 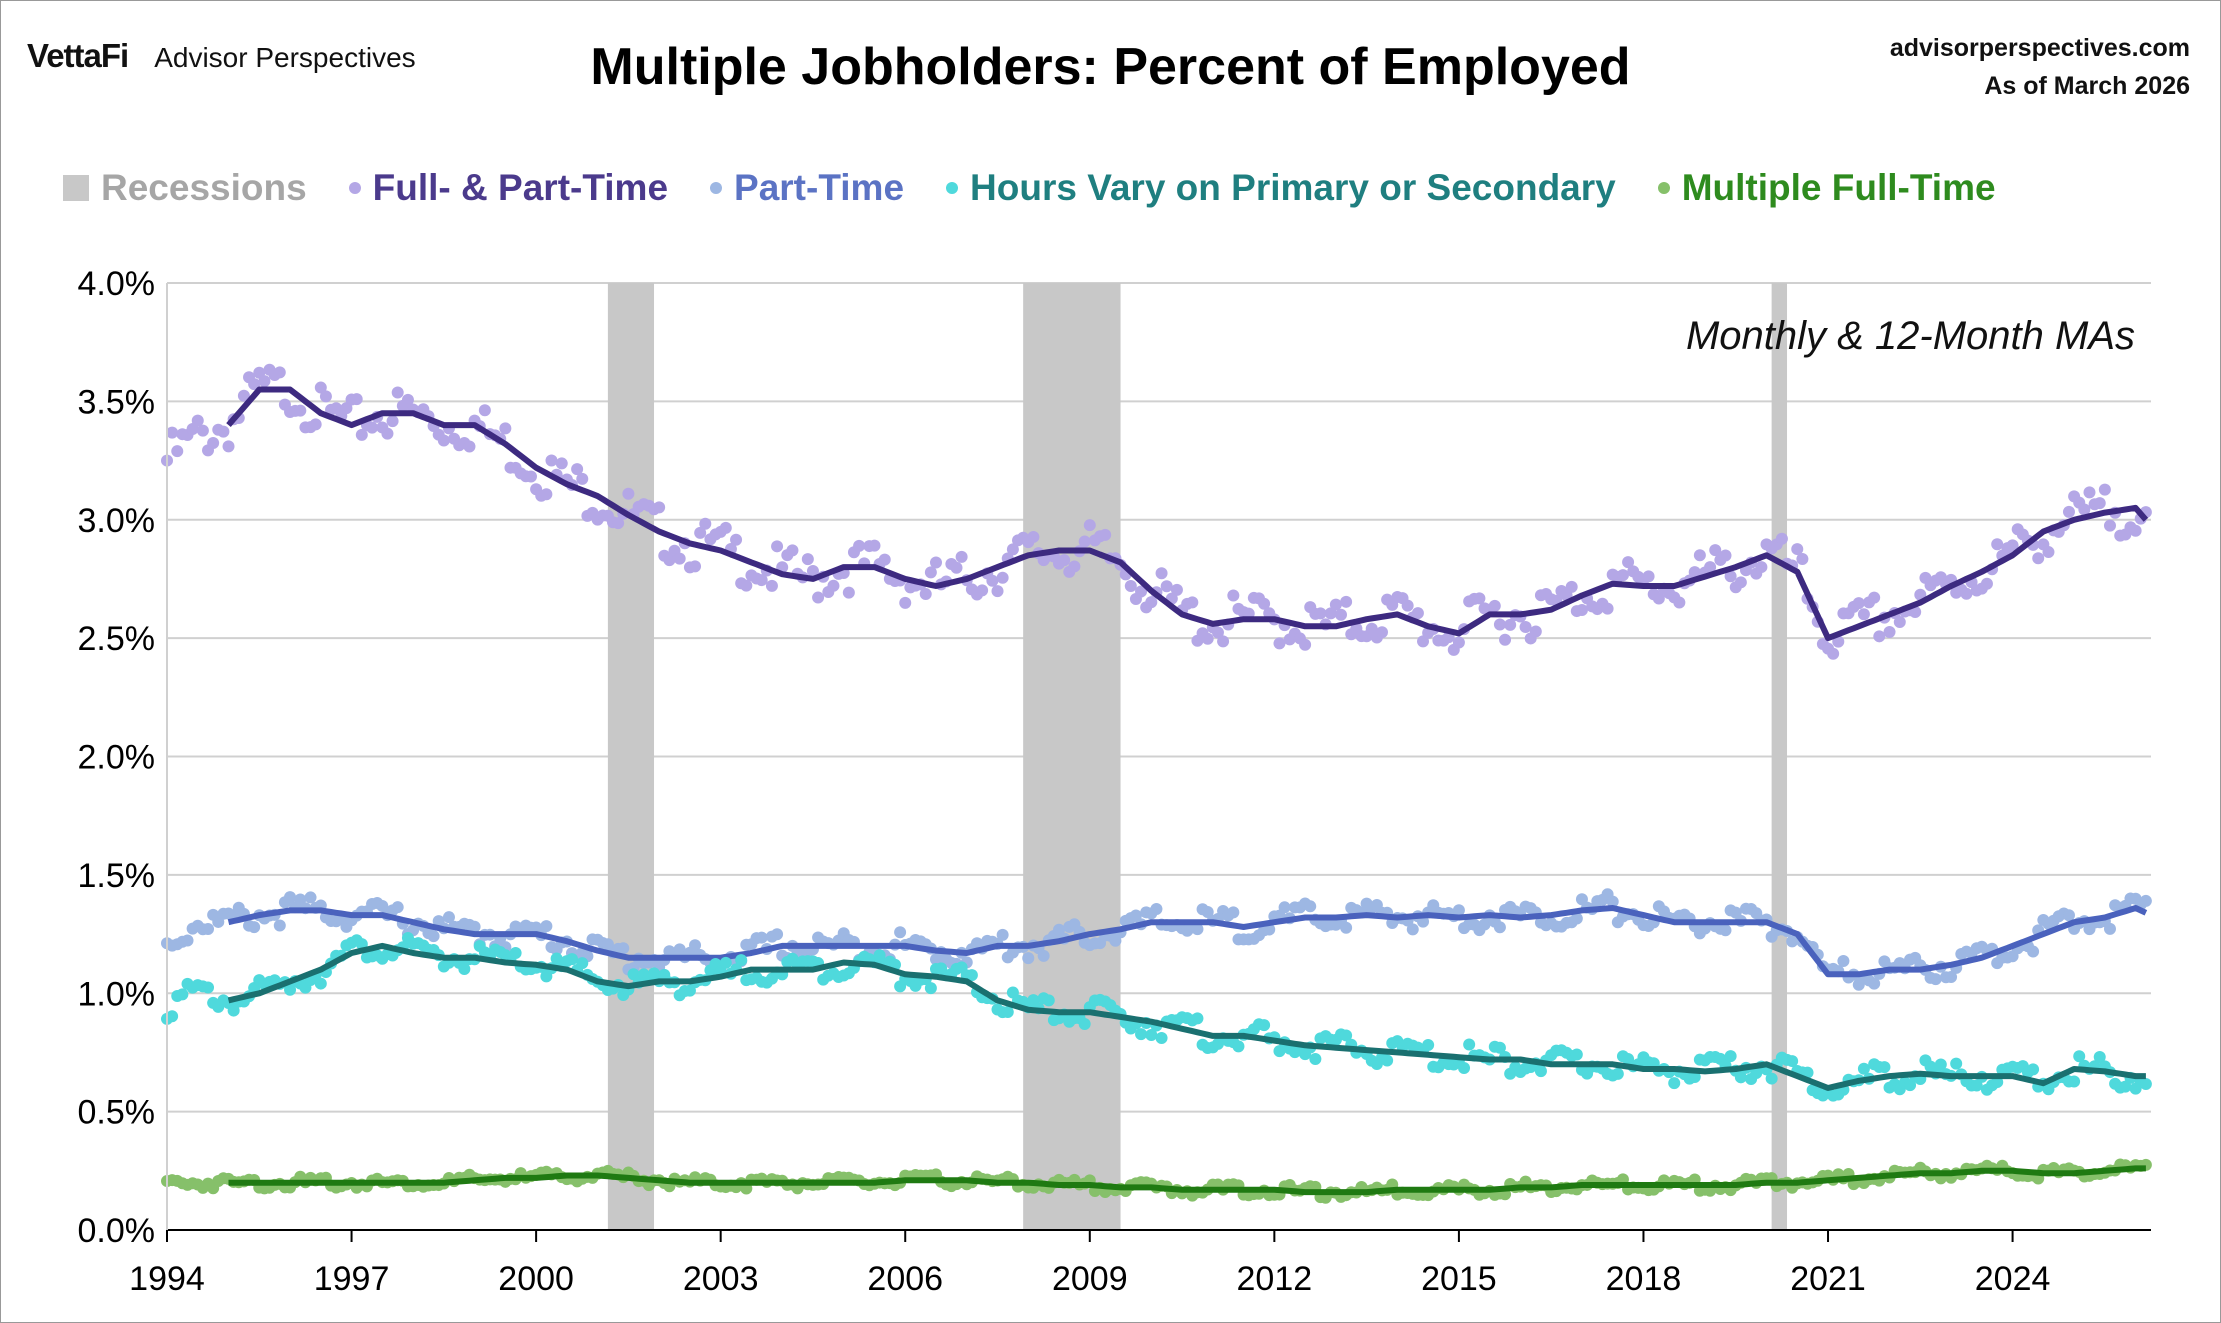 I want to click on y-tick-label: 1.5%, so click(x=117, y=876).